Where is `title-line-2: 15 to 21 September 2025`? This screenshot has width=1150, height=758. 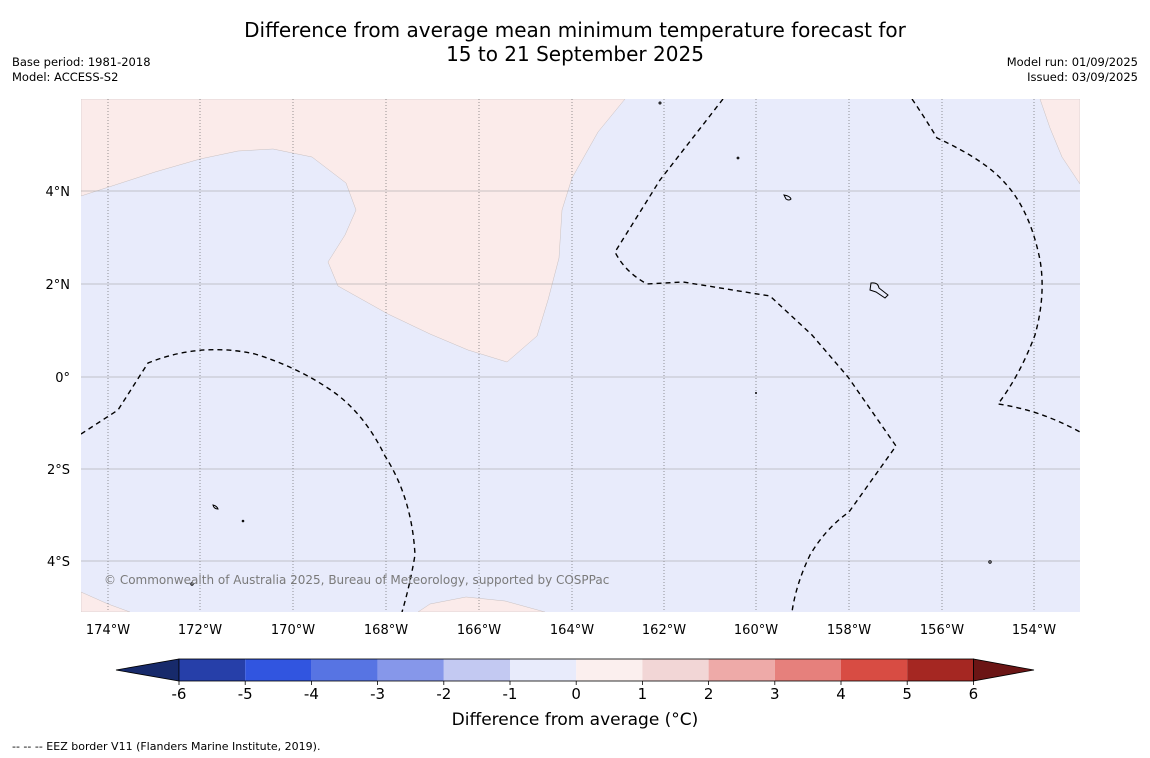
title-line-2: 15 to 21 September 2025 is located at coordinates (575, 54).